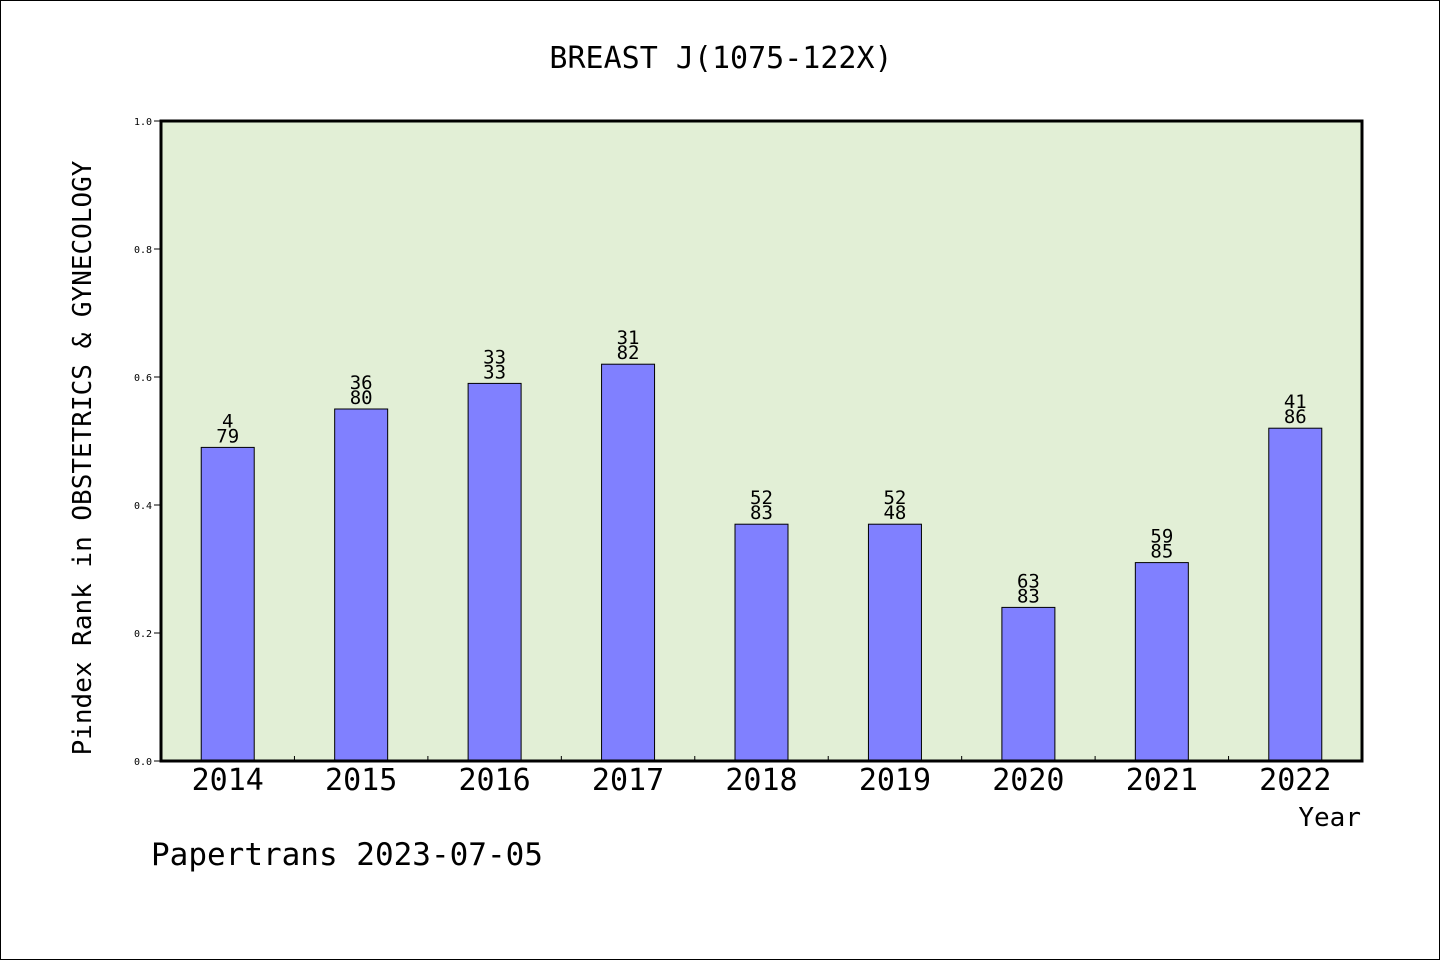 The image size is (1440, 961). Describe the element at coordinates (494, 572) in the screenshot. I see `bar-2016` at that location.